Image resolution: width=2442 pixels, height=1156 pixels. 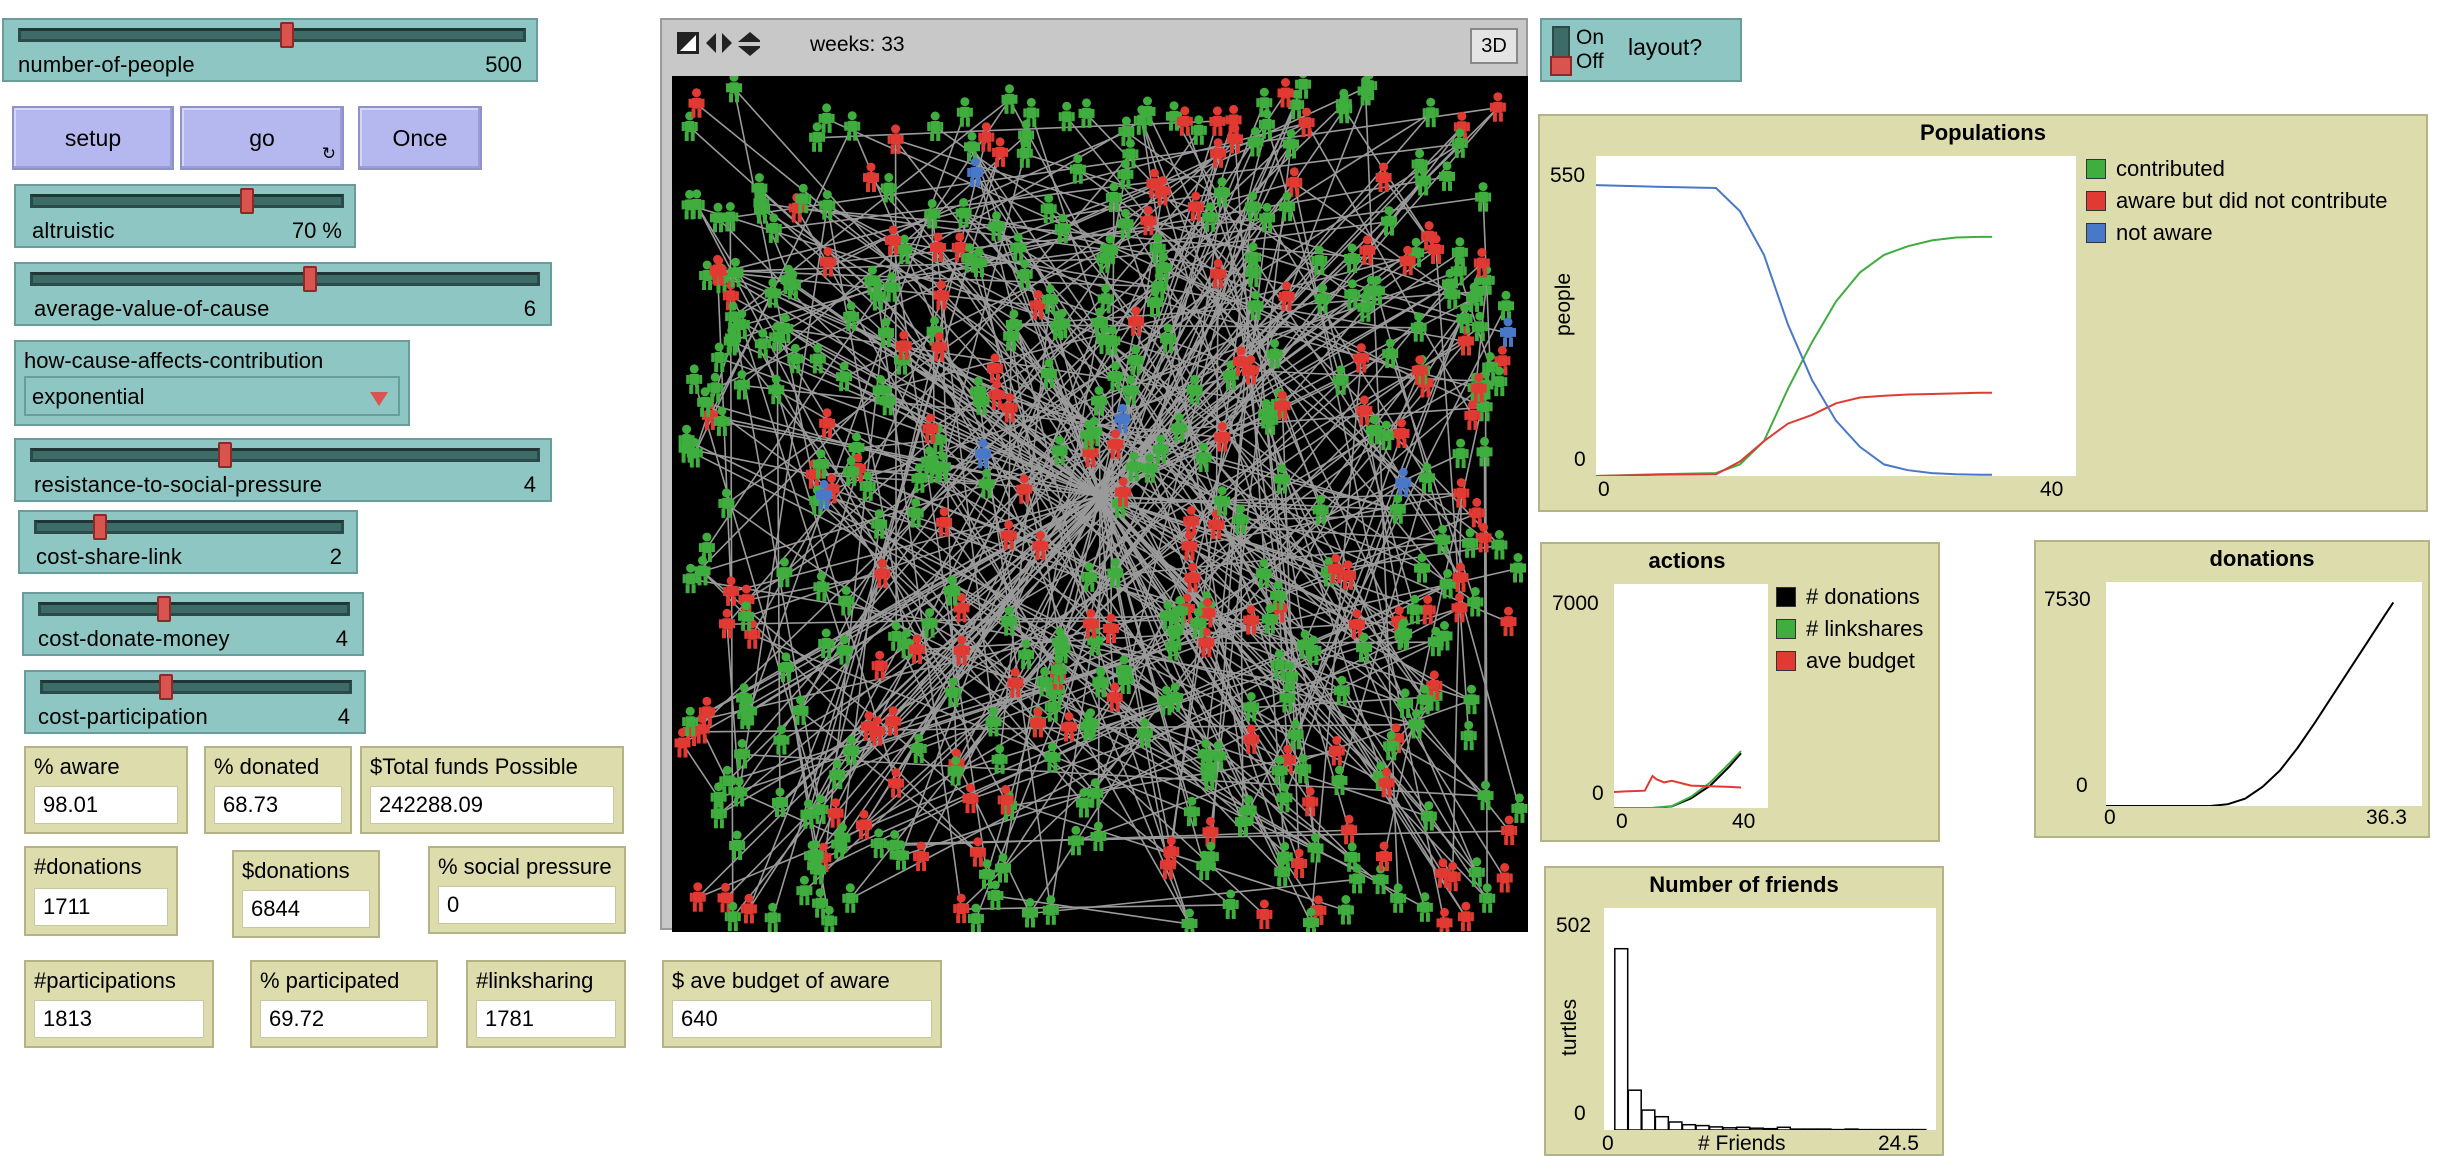 I want to click on chooser-selected: exponential, so click(x=88, y=396).